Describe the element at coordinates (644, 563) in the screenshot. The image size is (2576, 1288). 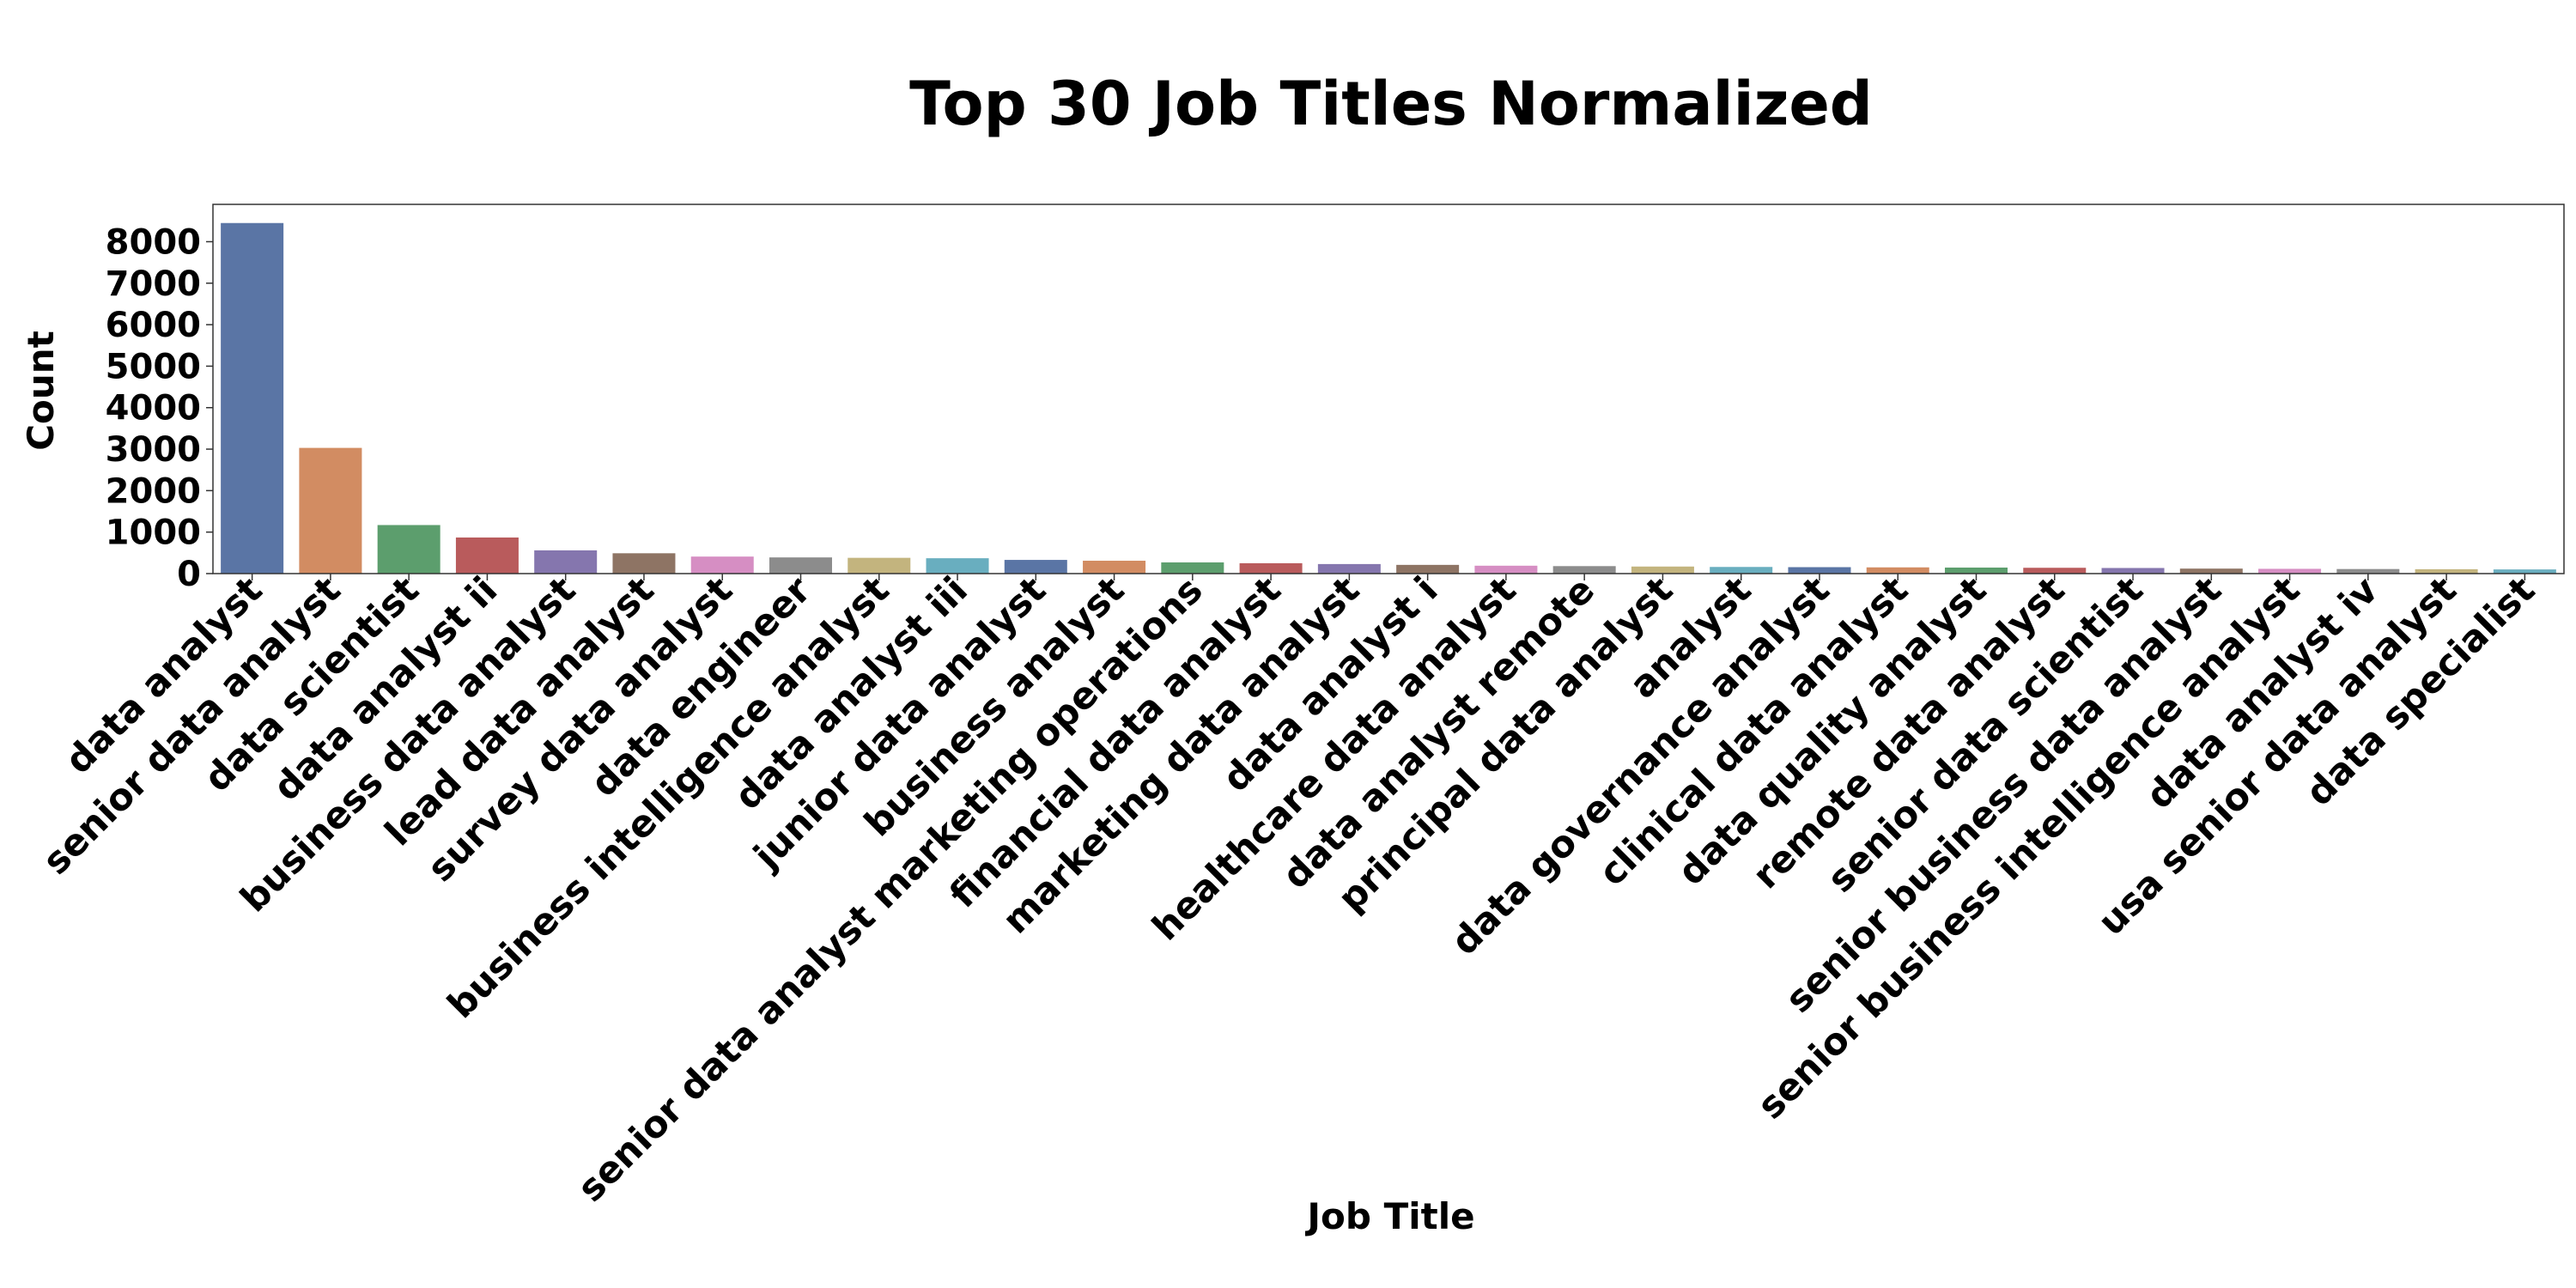
I see `bar-lead-data-analyst` at that location.